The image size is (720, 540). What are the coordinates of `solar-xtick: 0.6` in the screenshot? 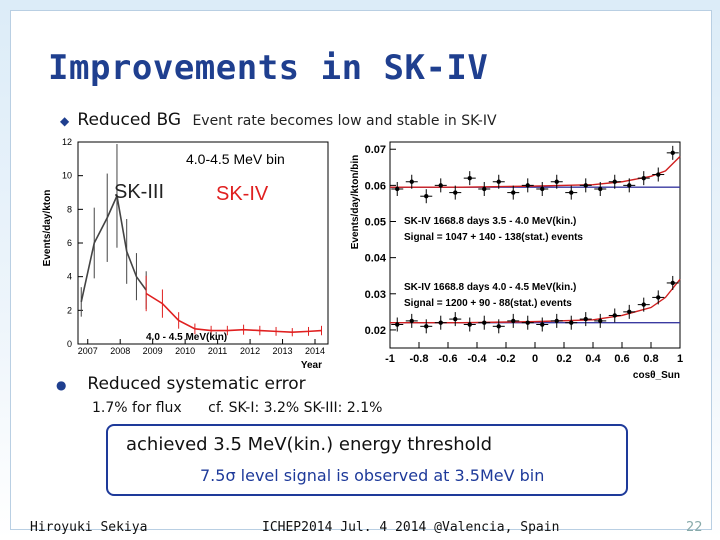 It's located at (621, 359).